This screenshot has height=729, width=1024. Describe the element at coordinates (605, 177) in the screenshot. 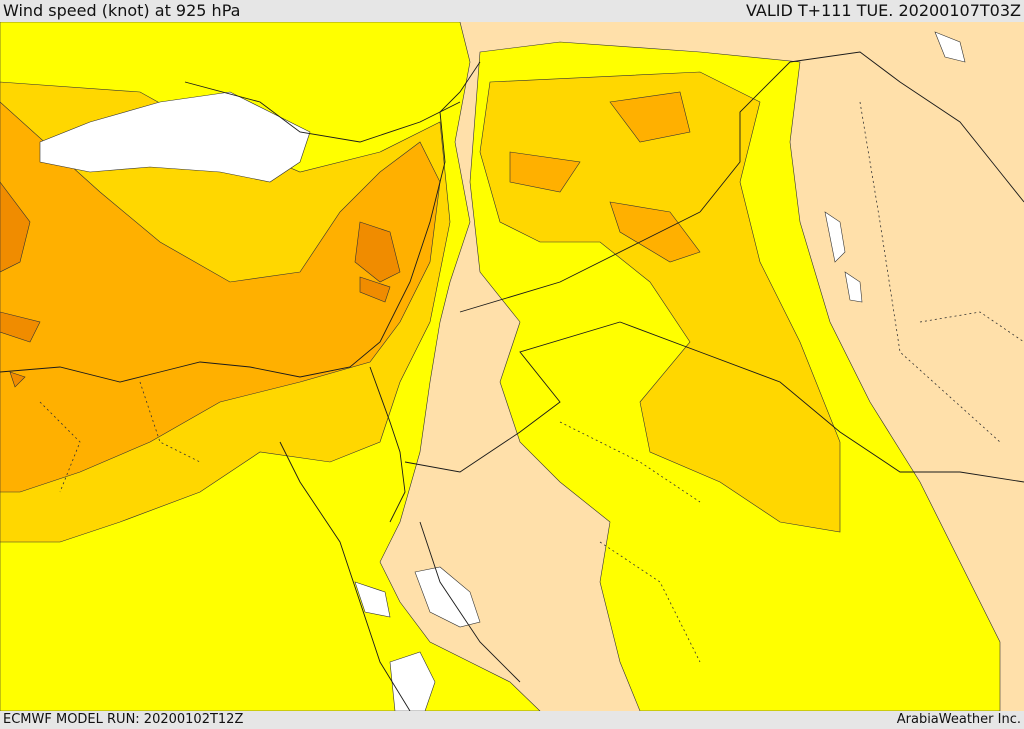

I see `wind-field-strong-east` at that location.